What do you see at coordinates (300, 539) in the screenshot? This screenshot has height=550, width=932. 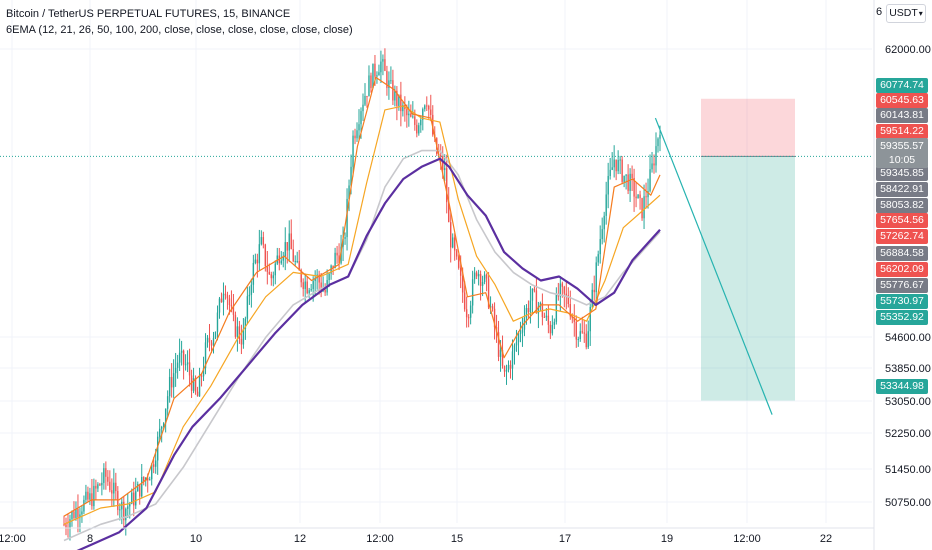 I see `x-tick-label: 12` at bounding box center [300, 539].